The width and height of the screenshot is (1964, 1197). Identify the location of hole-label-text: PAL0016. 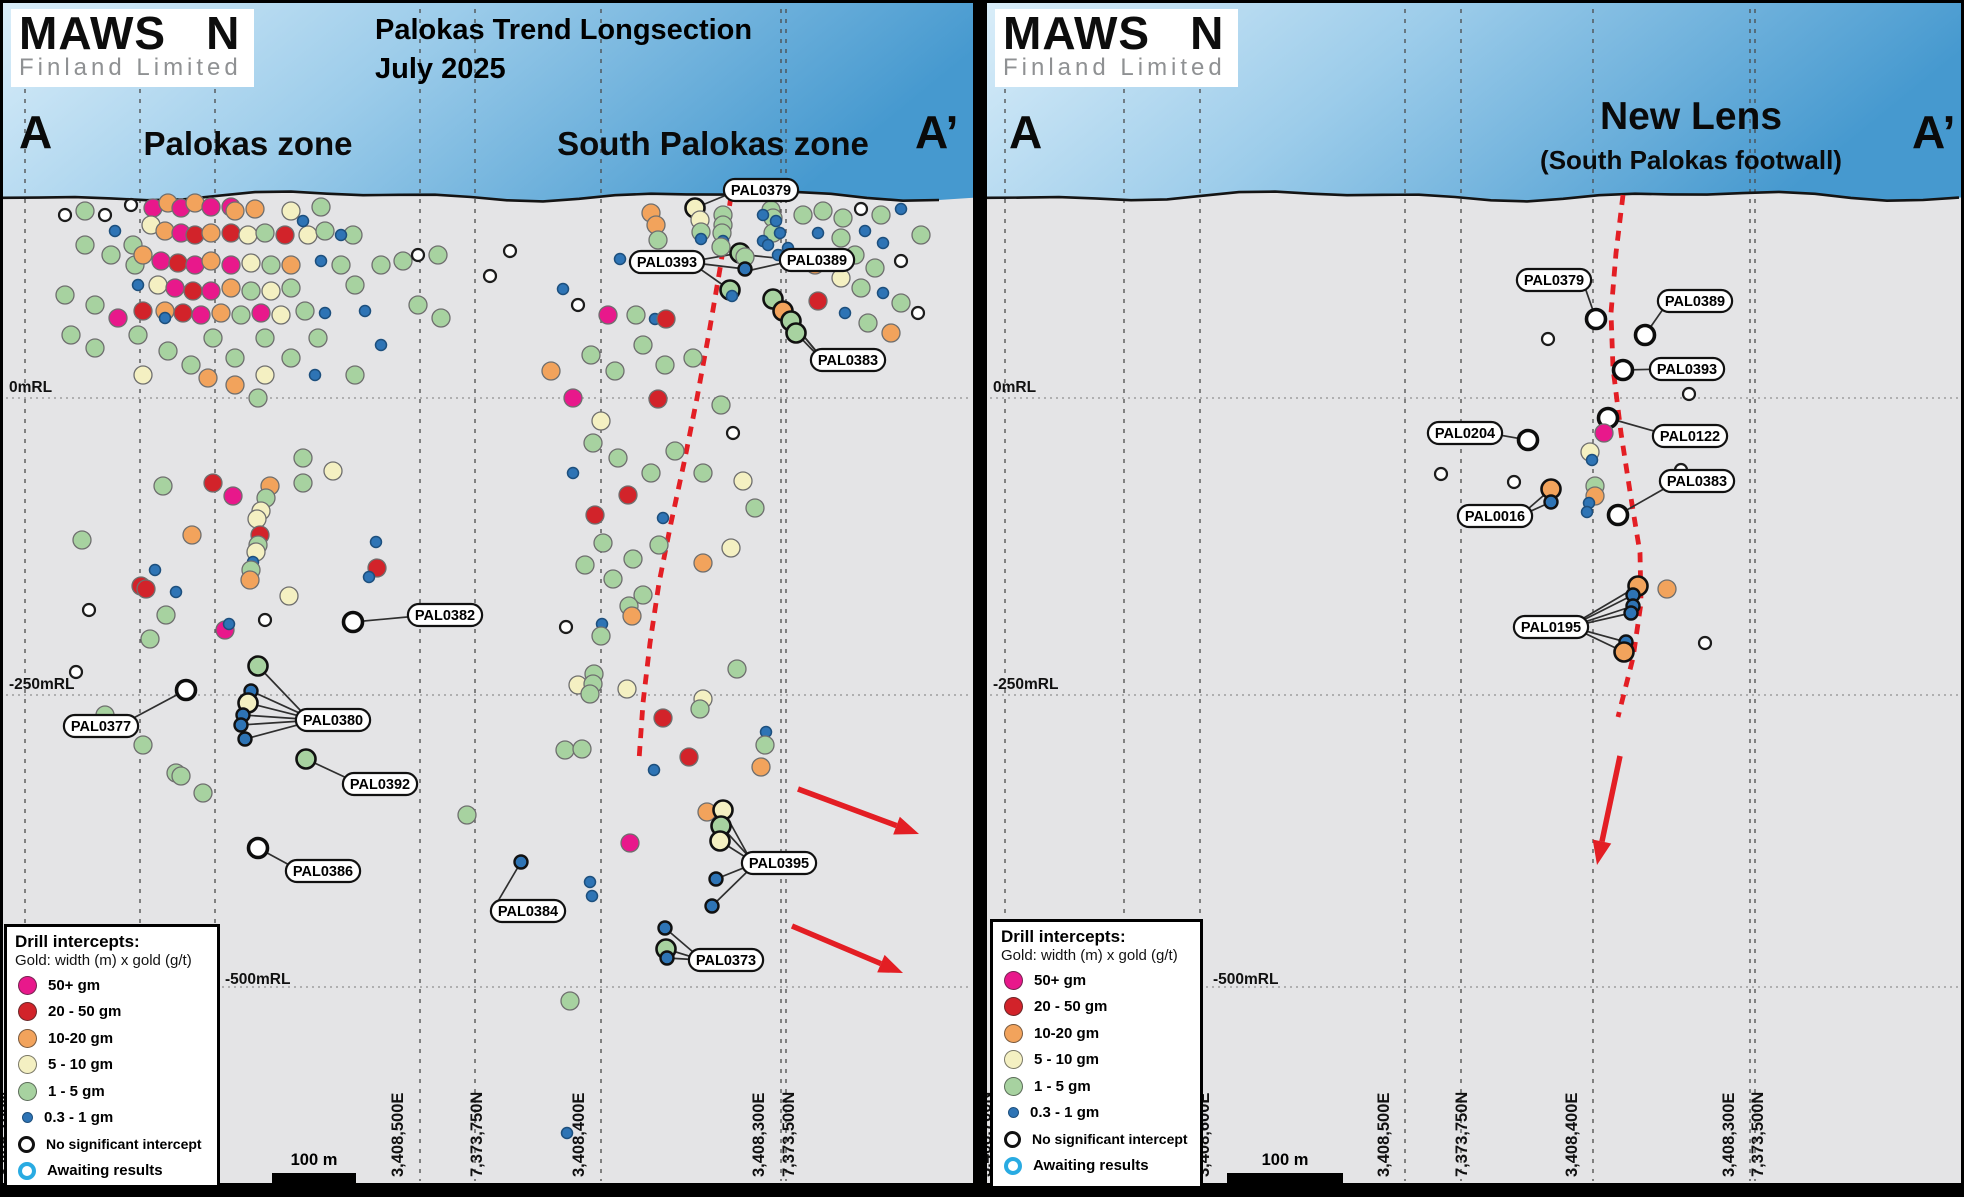
(1495, 517).